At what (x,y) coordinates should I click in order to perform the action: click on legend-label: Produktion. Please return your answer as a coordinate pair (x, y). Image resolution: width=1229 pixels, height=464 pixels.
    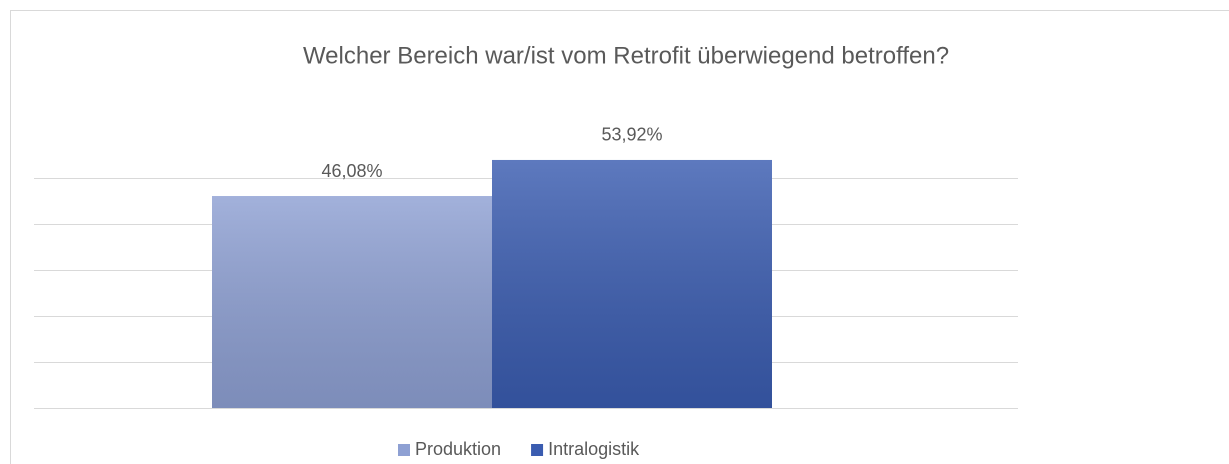
    Looking at the image, I should click on (458, 449).